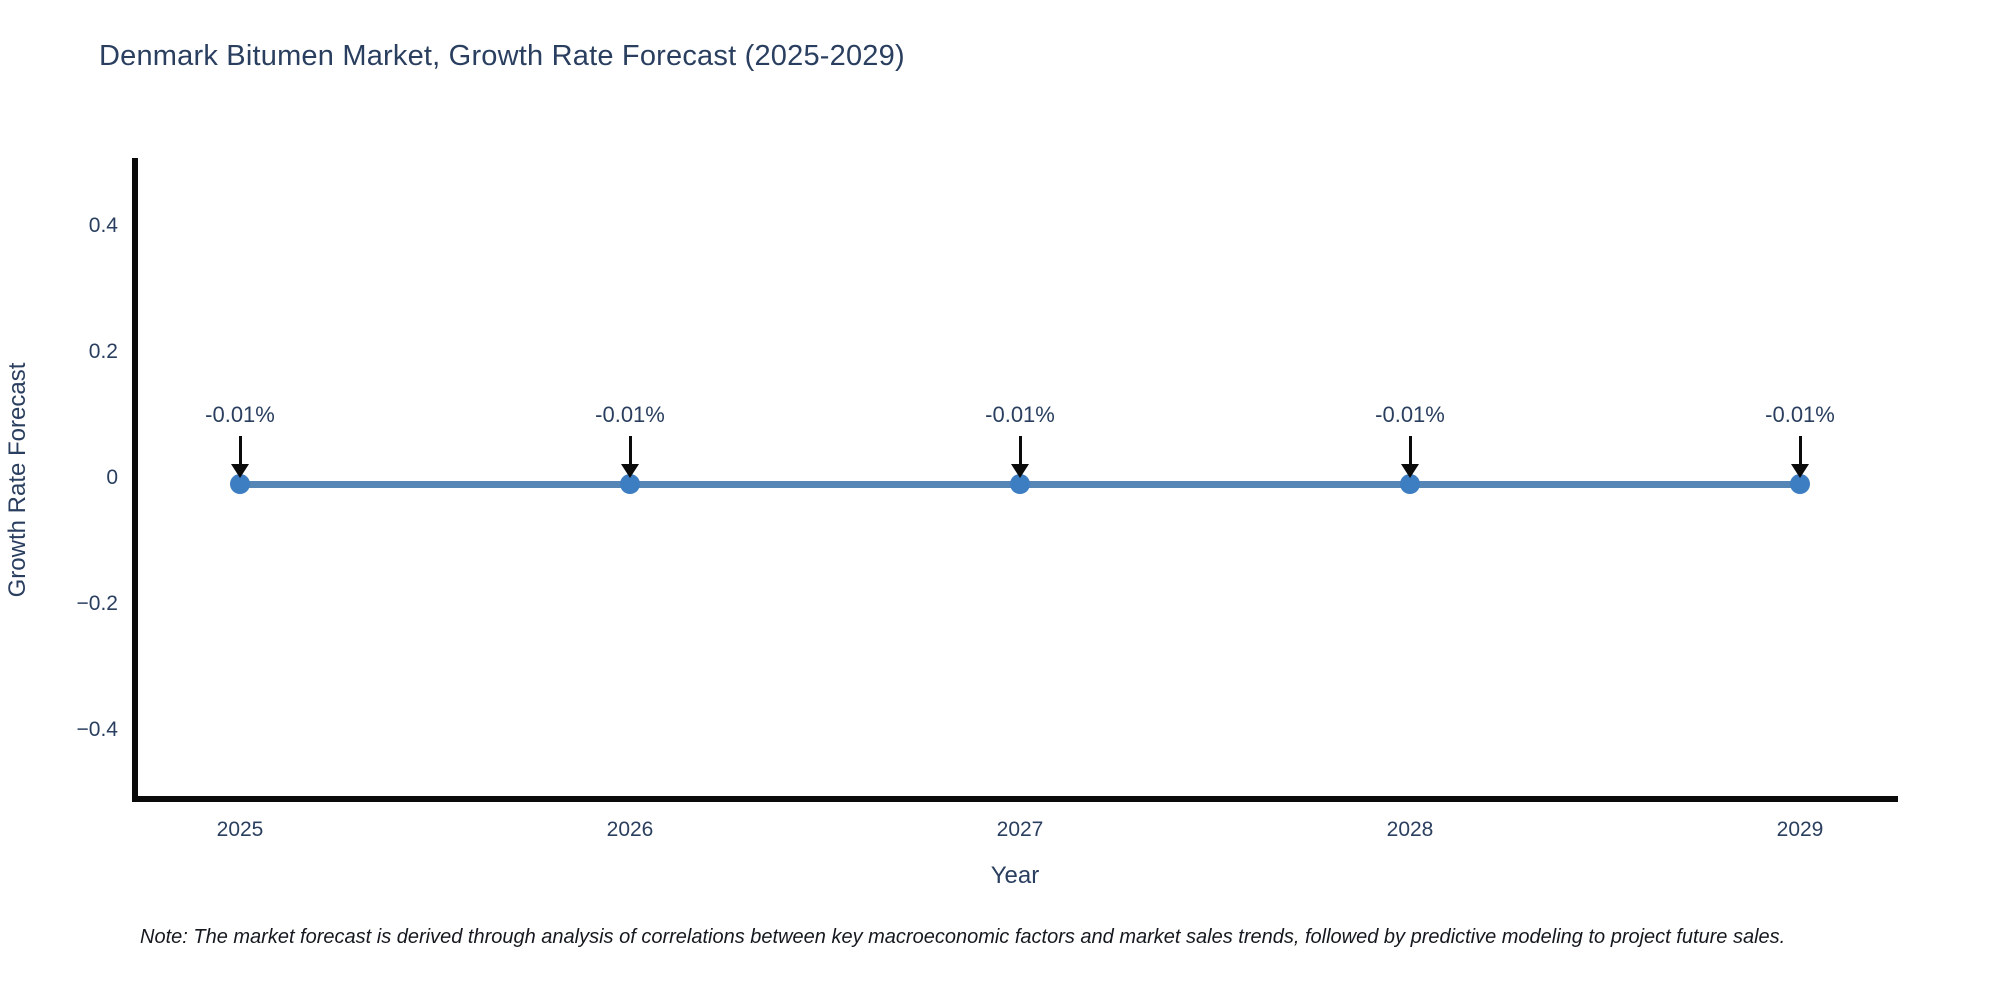  What do you see at coordinates (240, 829) in the screenshot?
I see `x-tick-label: 2025` at bounding box center [240, 829].